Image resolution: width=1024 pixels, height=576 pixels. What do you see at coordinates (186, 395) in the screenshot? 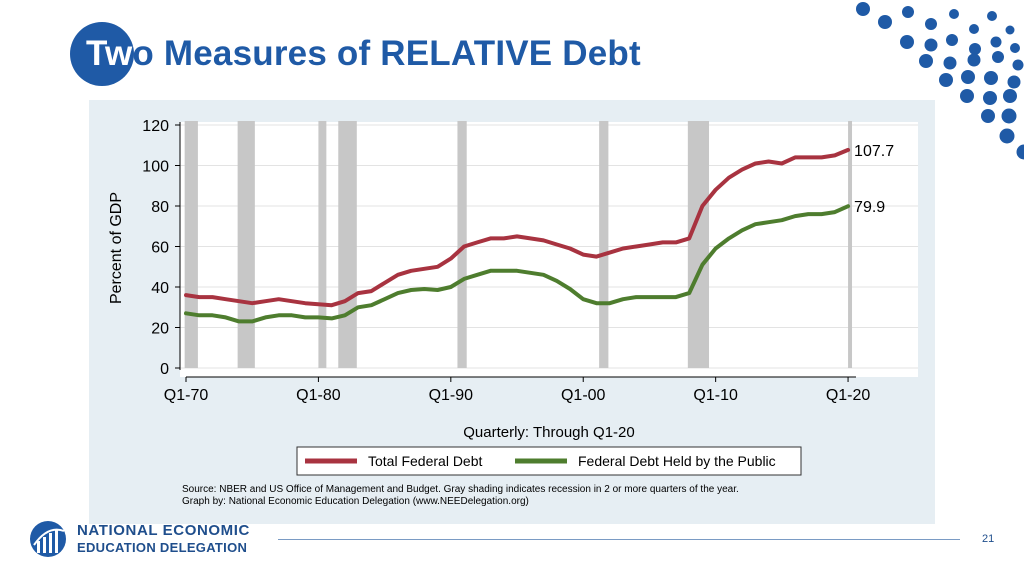
I see `x-tick-label: Q1-70` at bounding box center [186, 395].